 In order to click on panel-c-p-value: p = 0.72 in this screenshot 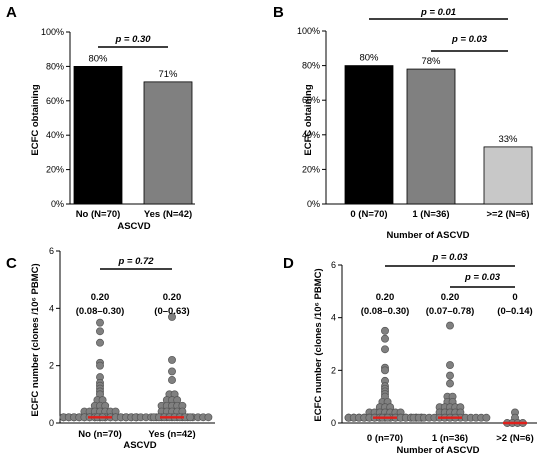, I will do `click(135, 261)`.